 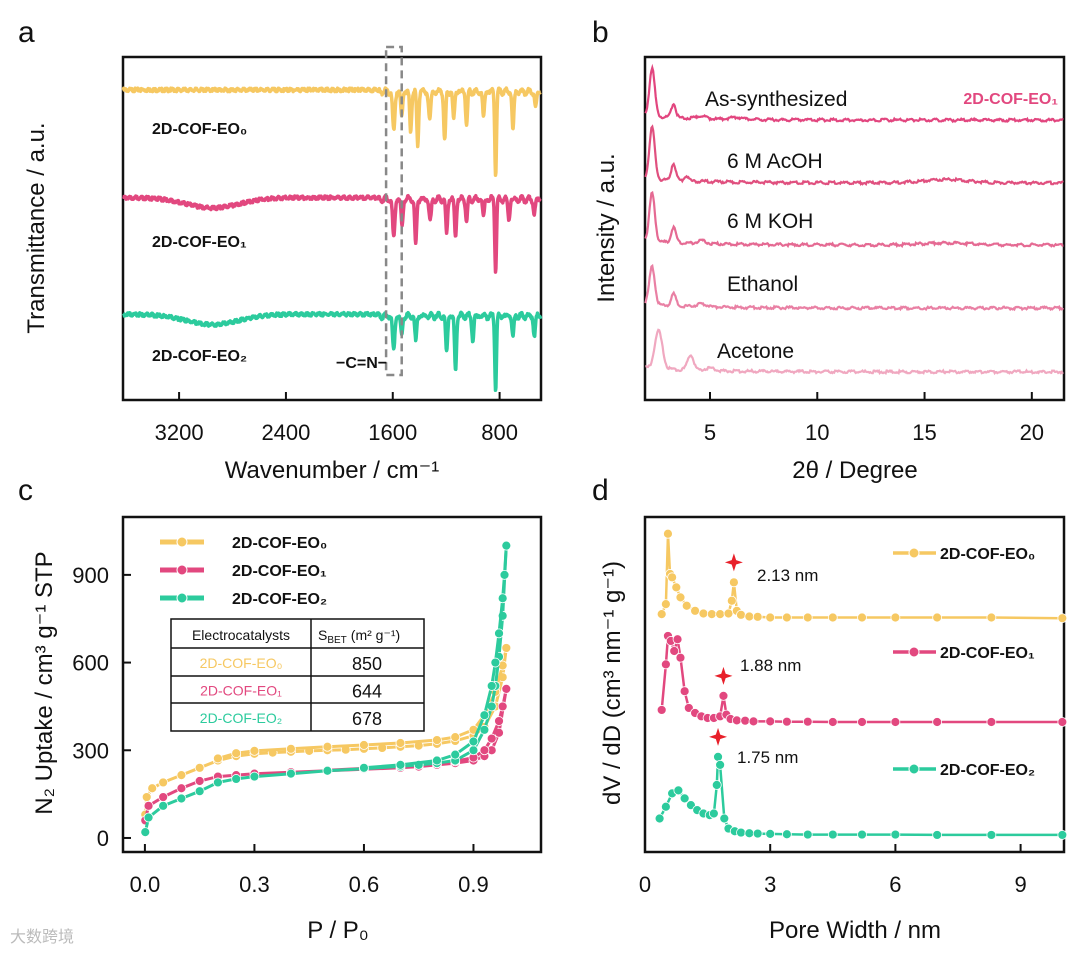 What do you see at coordinates (26, 32) in the screenshot?
I see `panel-label-a: a` at bounding box center [26, 32].